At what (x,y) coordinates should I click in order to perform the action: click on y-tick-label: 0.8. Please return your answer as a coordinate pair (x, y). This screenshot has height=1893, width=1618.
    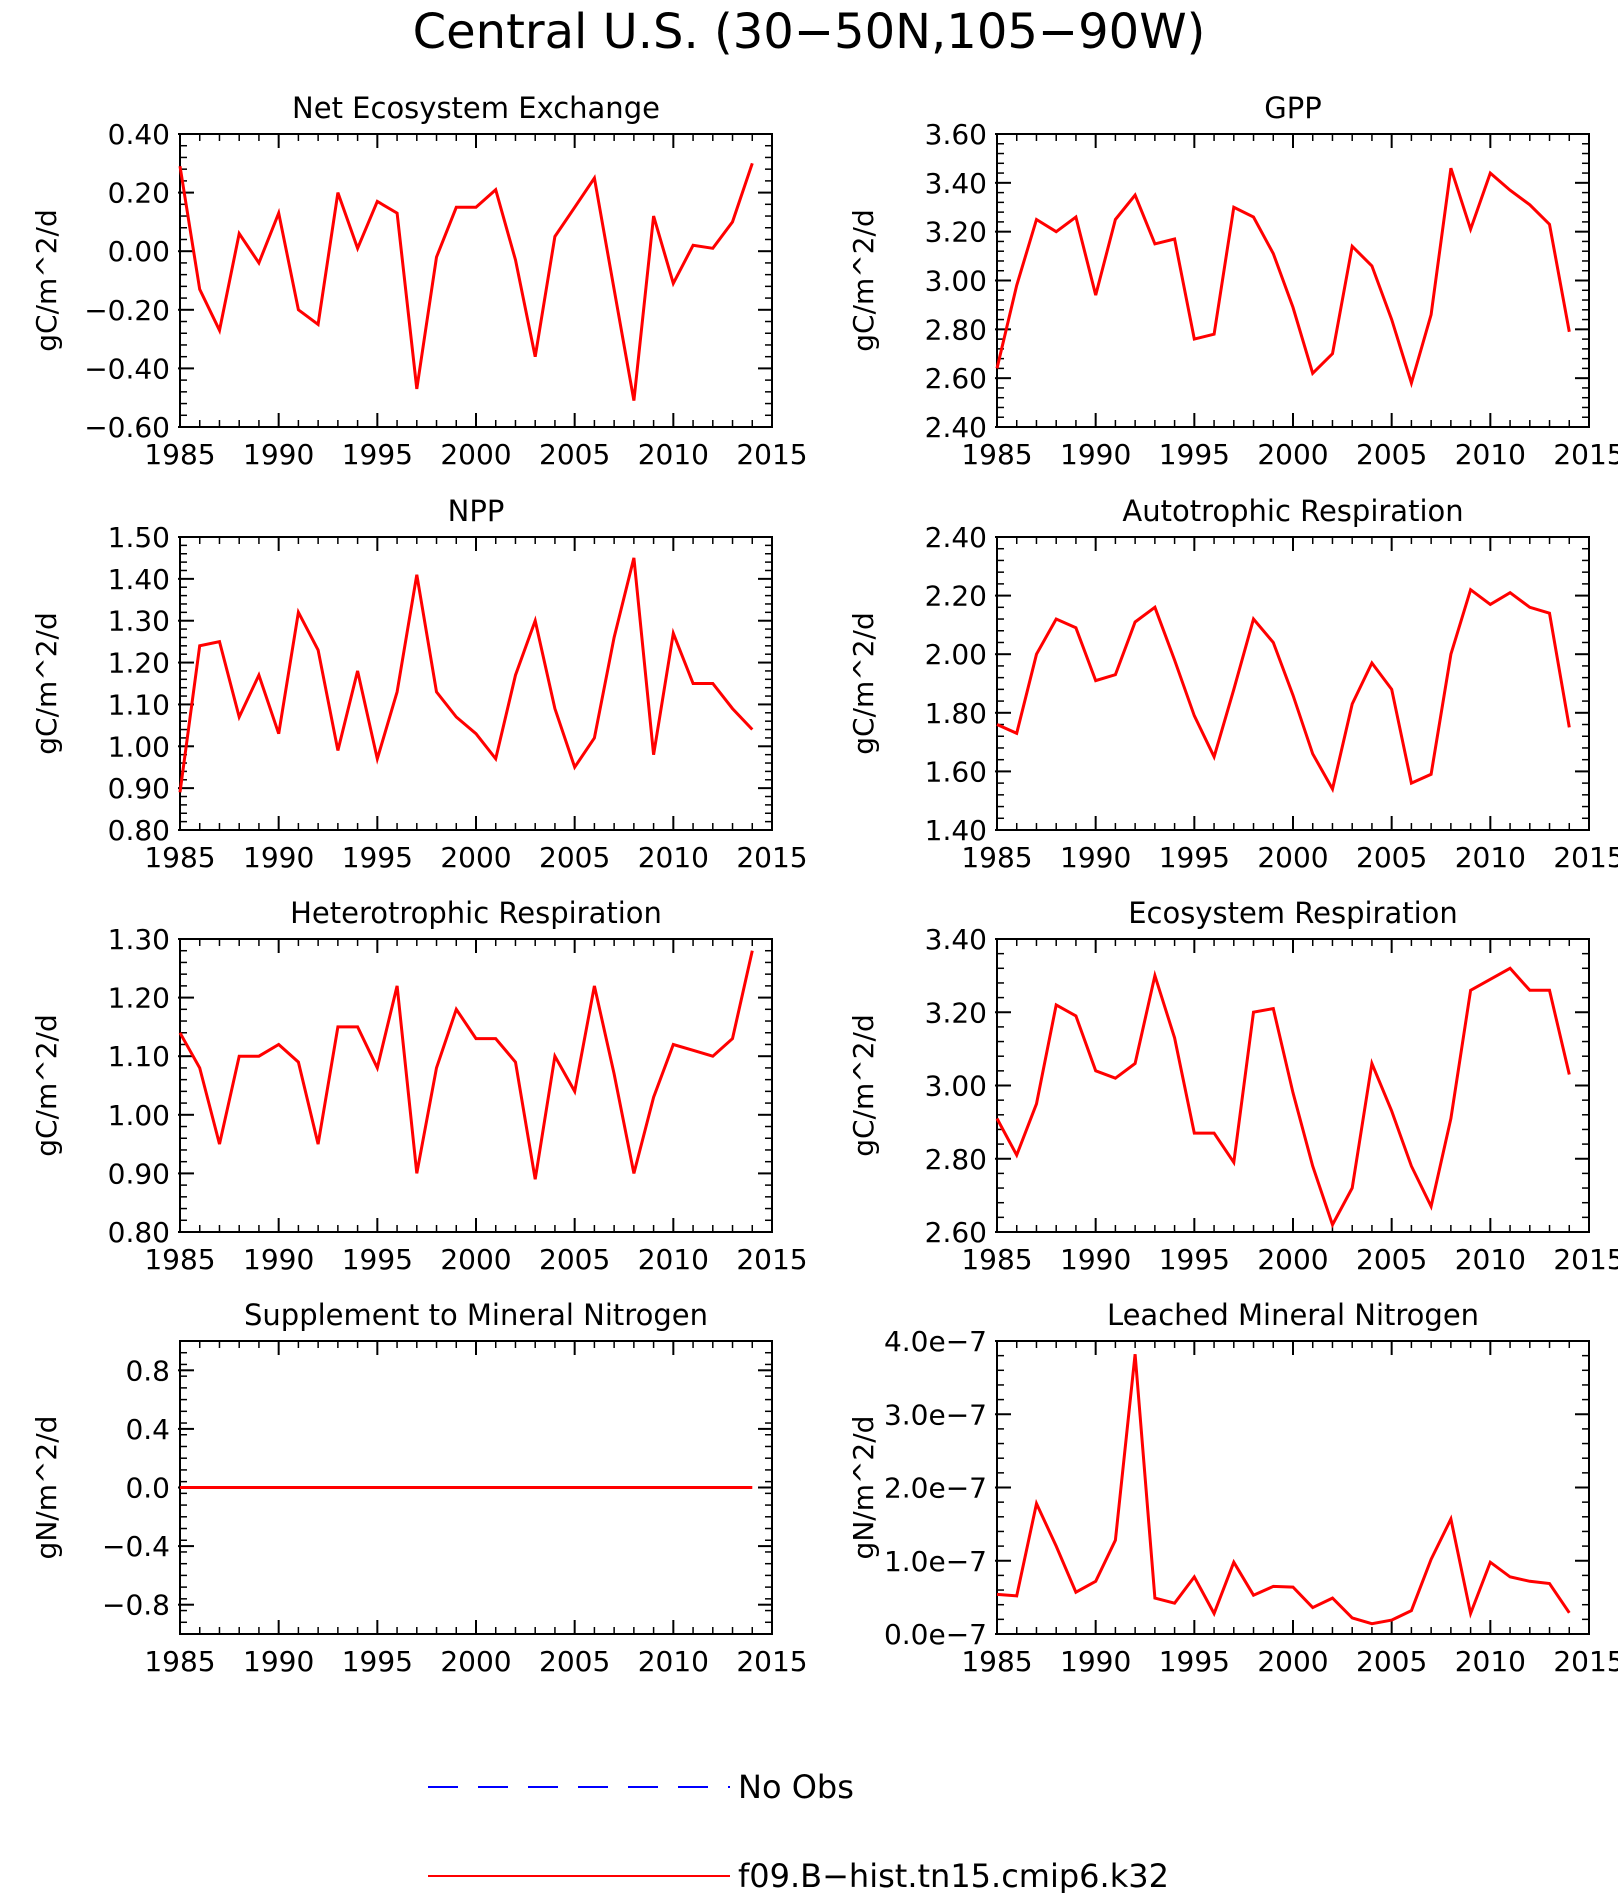
    Looking at the image, I should click on (147, 1370).